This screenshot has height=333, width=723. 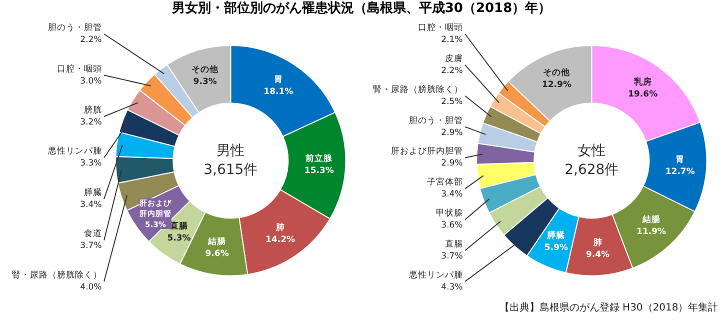 What do you see at coordinates (452, 287) in the screenshot?
I see `data-label: 4.3%` at bounding box center [452, 287].